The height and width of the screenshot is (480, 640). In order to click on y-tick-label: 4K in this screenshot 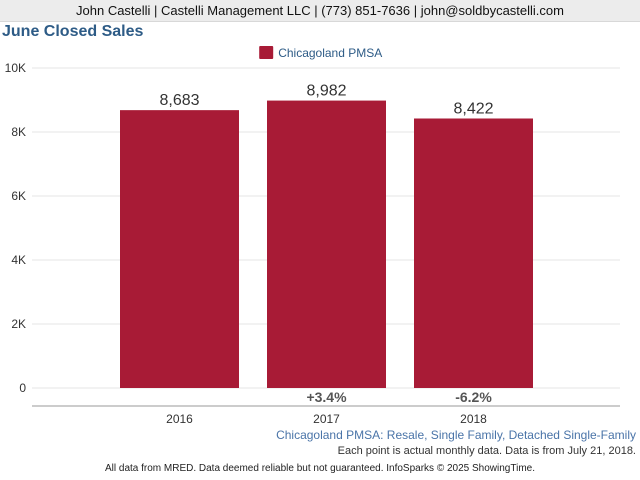, I will do `click(18, 260)`.